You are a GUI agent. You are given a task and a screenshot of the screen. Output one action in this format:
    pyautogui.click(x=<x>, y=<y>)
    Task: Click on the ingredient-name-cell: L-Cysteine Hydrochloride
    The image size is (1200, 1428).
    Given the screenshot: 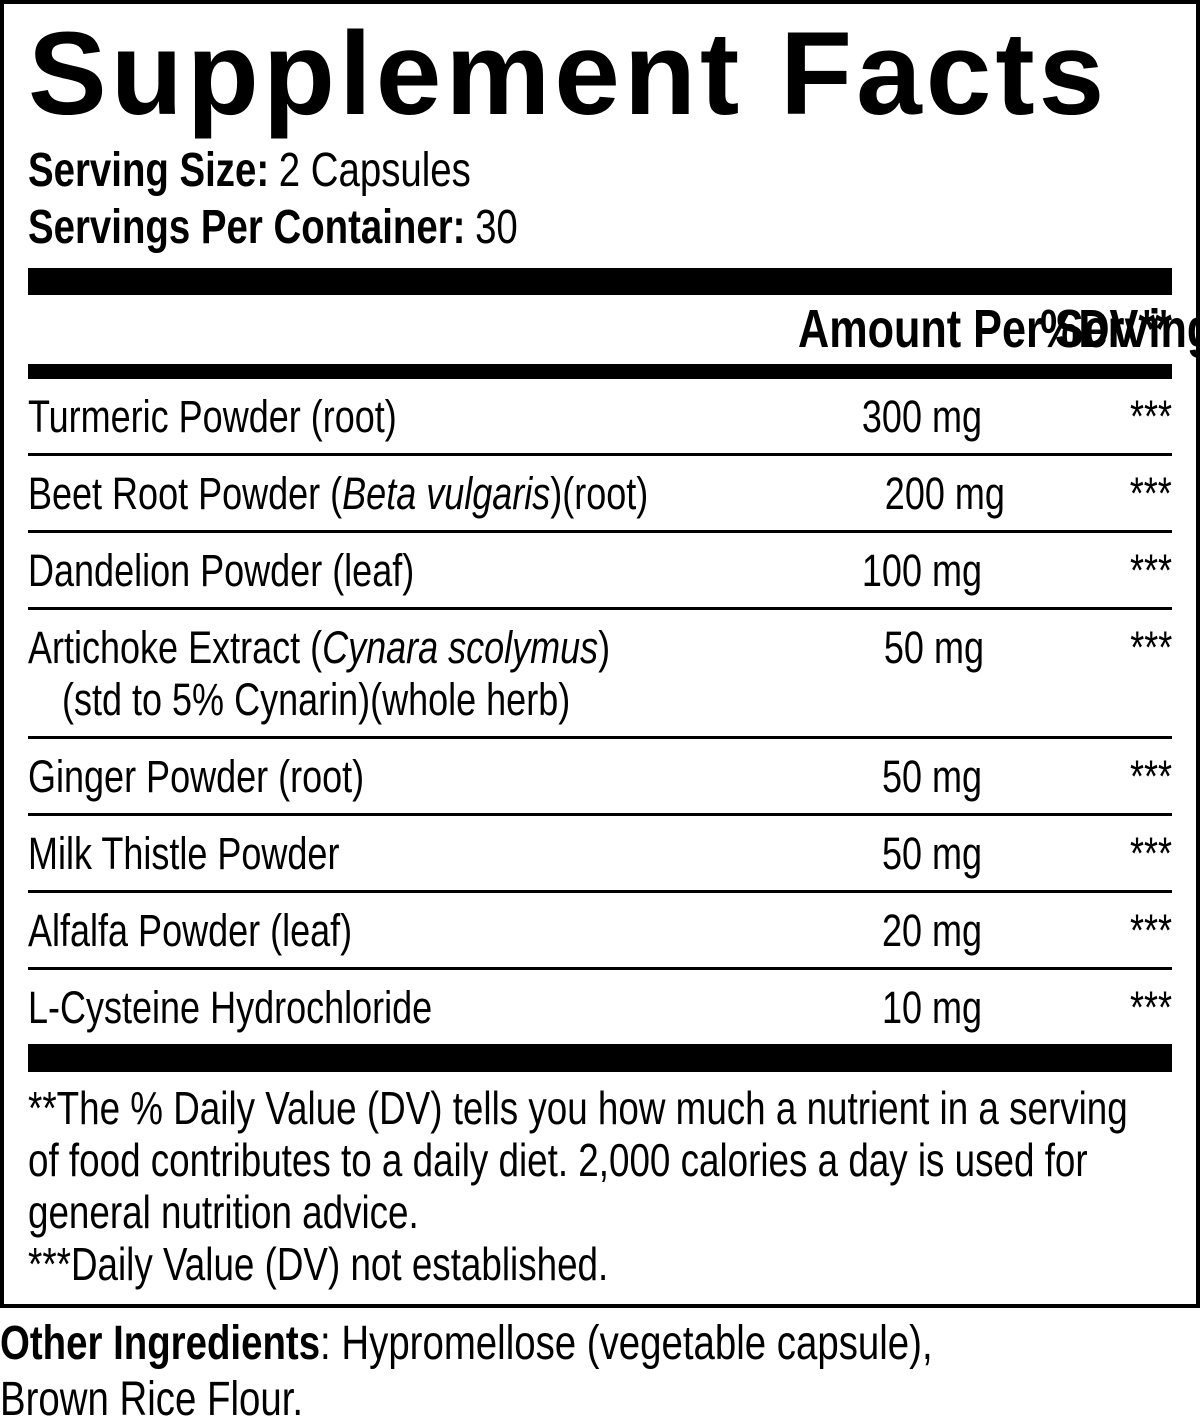 What is the action you would take?
    pyautogui.click(x=390, y=1008)
    